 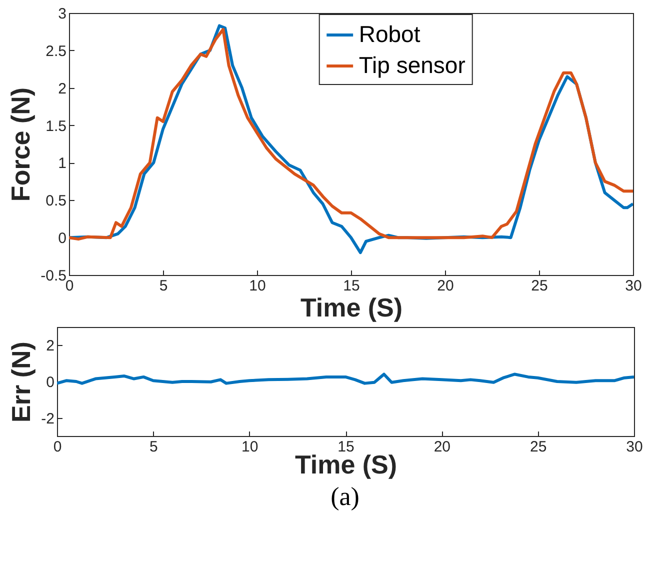 I want to click on y-tick-label: 0.5, so click(x=56, y=201).